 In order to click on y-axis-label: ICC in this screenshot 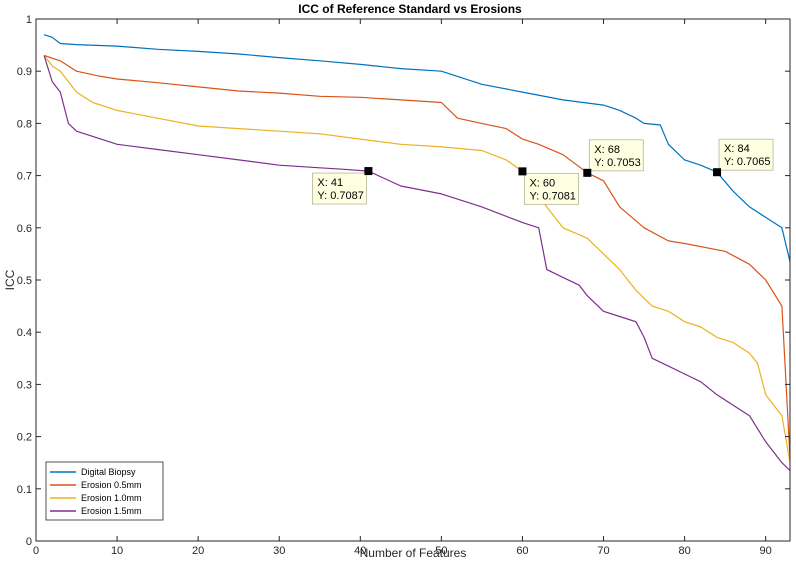, I will do `click(10, 279)`.